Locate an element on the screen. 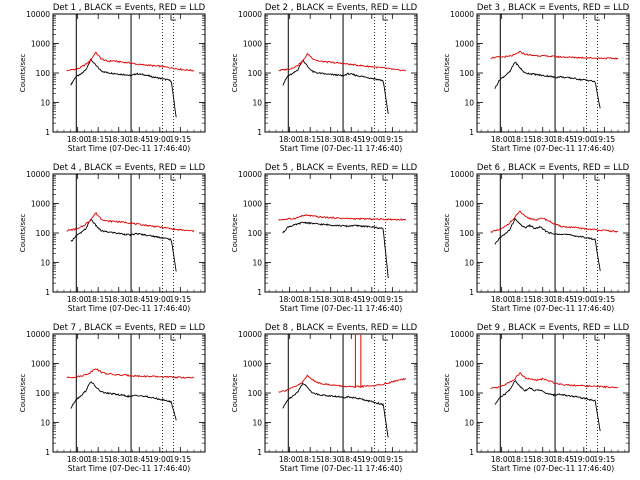  panel-title: Det 2 , BLACK = Events, RED = LLD is located at coordinates (341, 8).